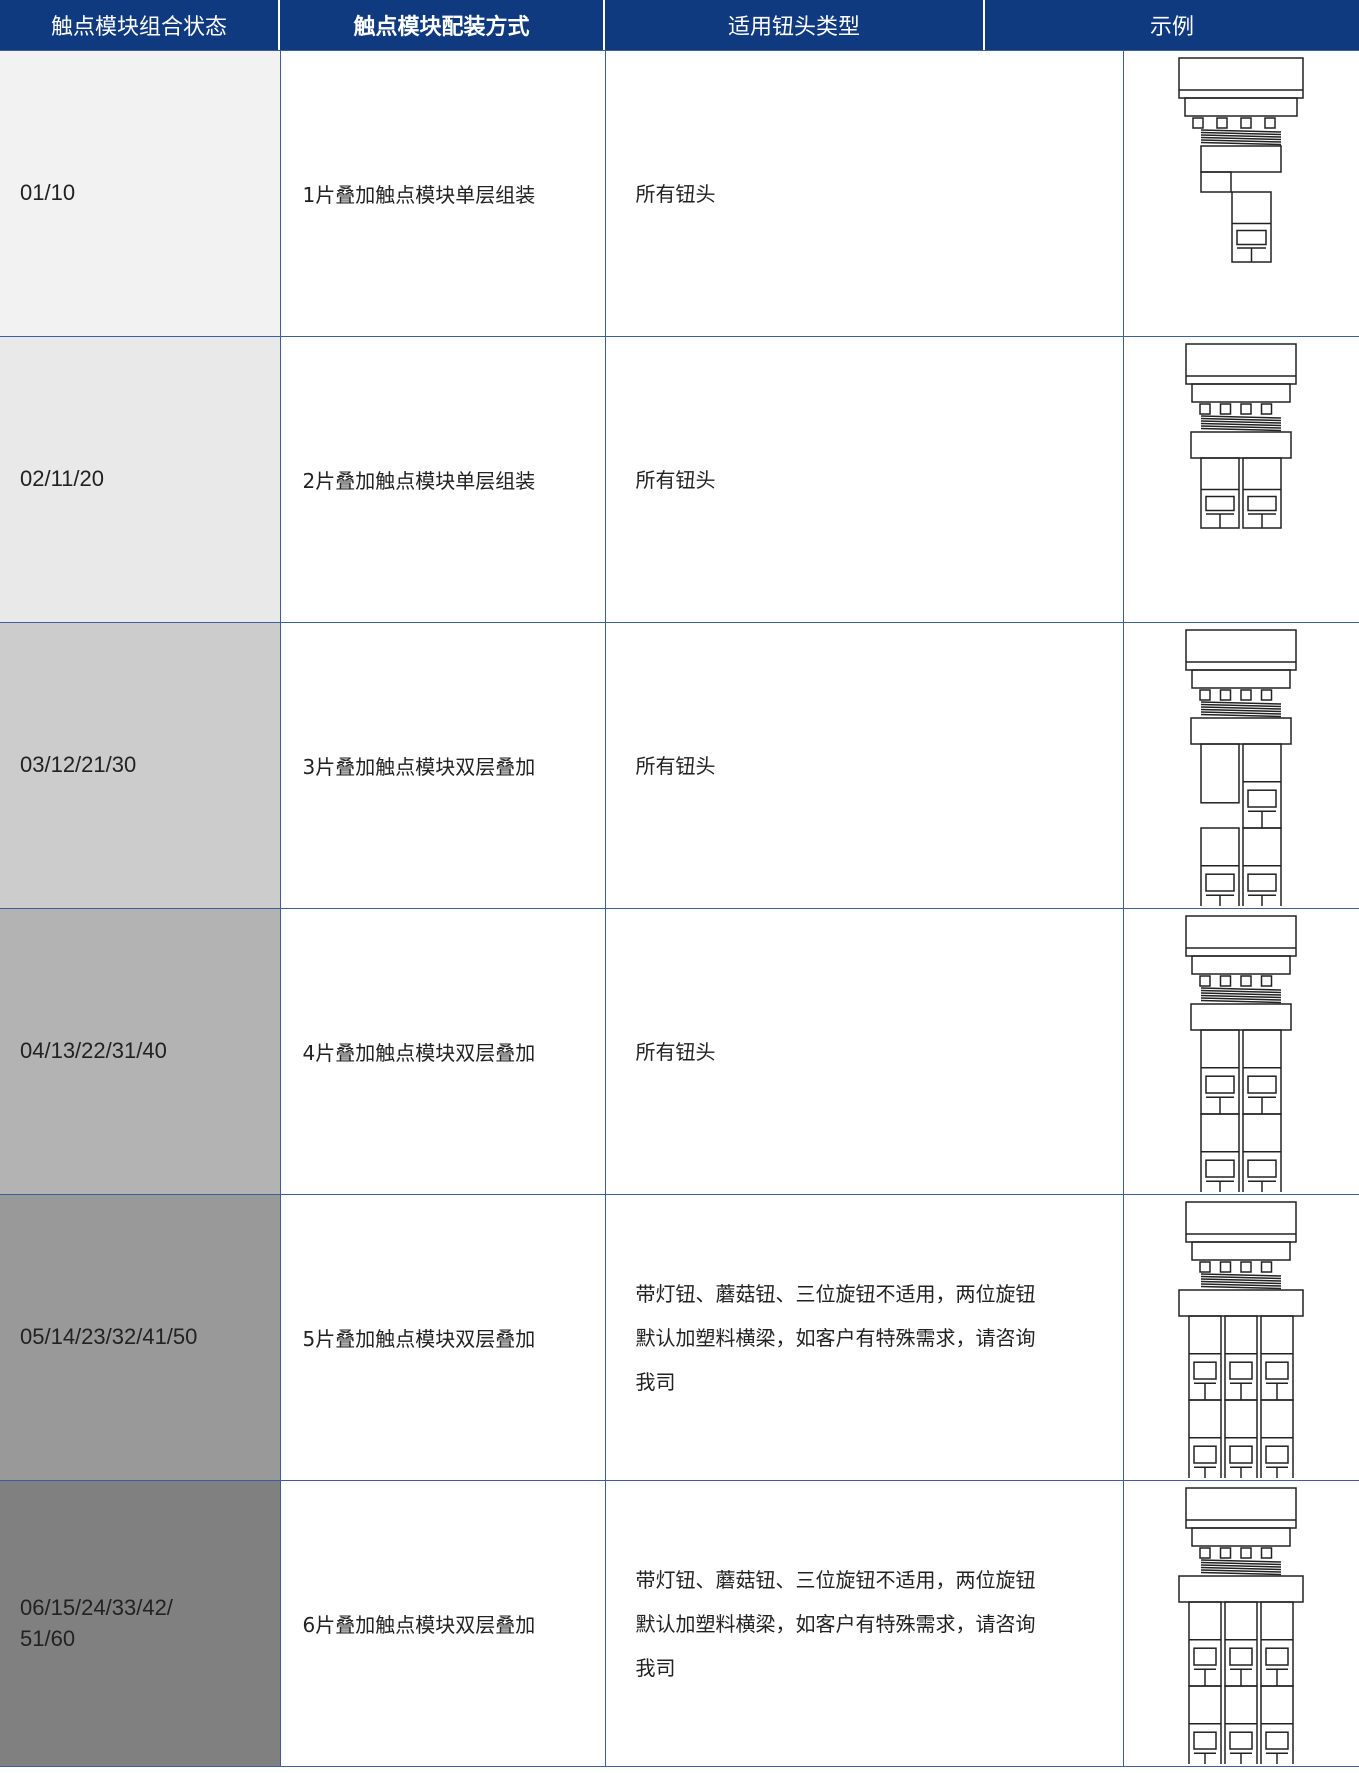  Describe the element at coordinates (442, 1051) in the screenshot. I see `cell: 4片叠加触点模块双层叠加` at that location.